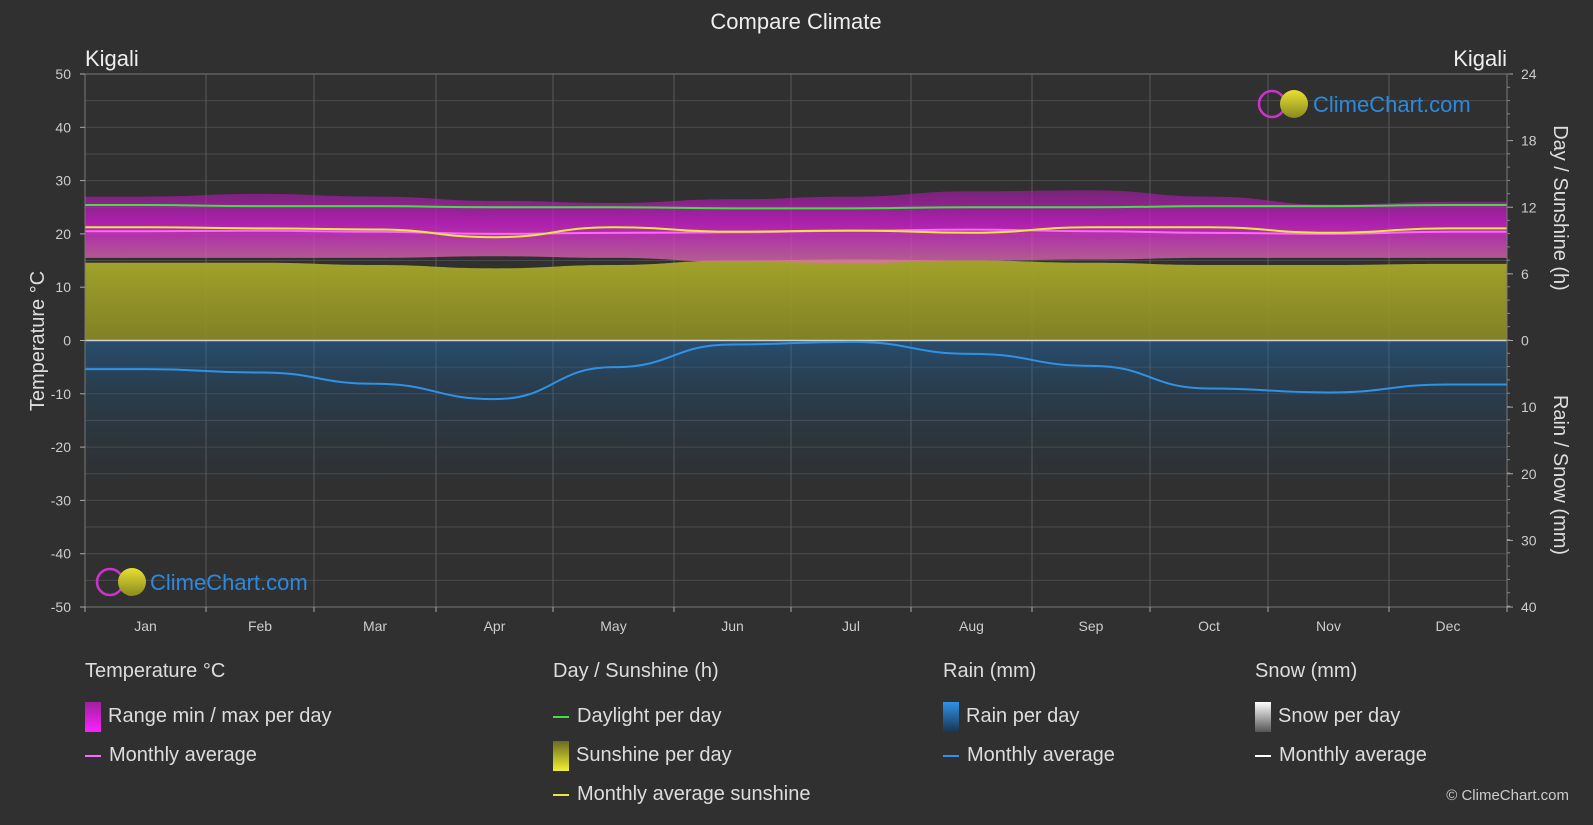  I want to click on y-left-tick-label: 30, so click(63, 181).